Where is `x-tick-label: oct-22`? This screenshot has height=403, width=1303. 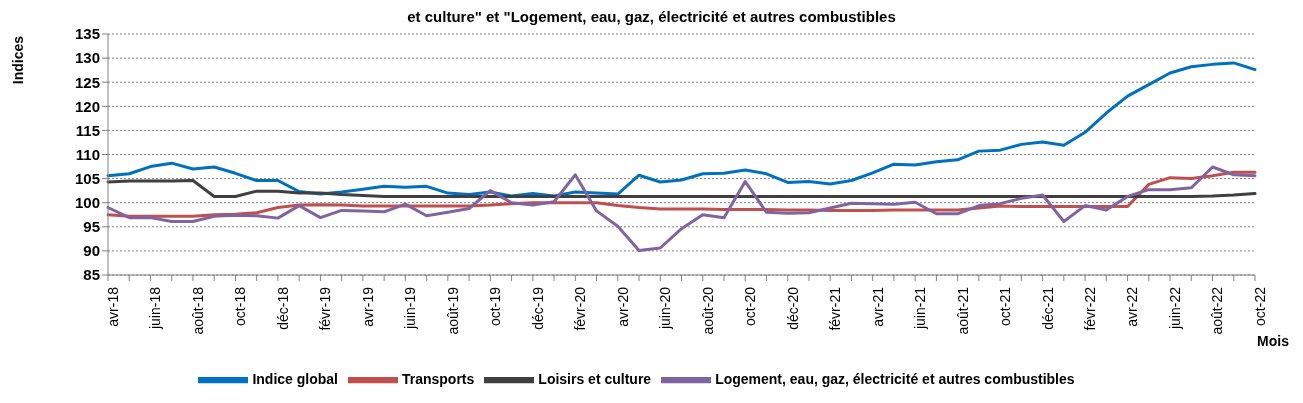 x-tick-label: oct-22 is located at coordinates (1259, 306).